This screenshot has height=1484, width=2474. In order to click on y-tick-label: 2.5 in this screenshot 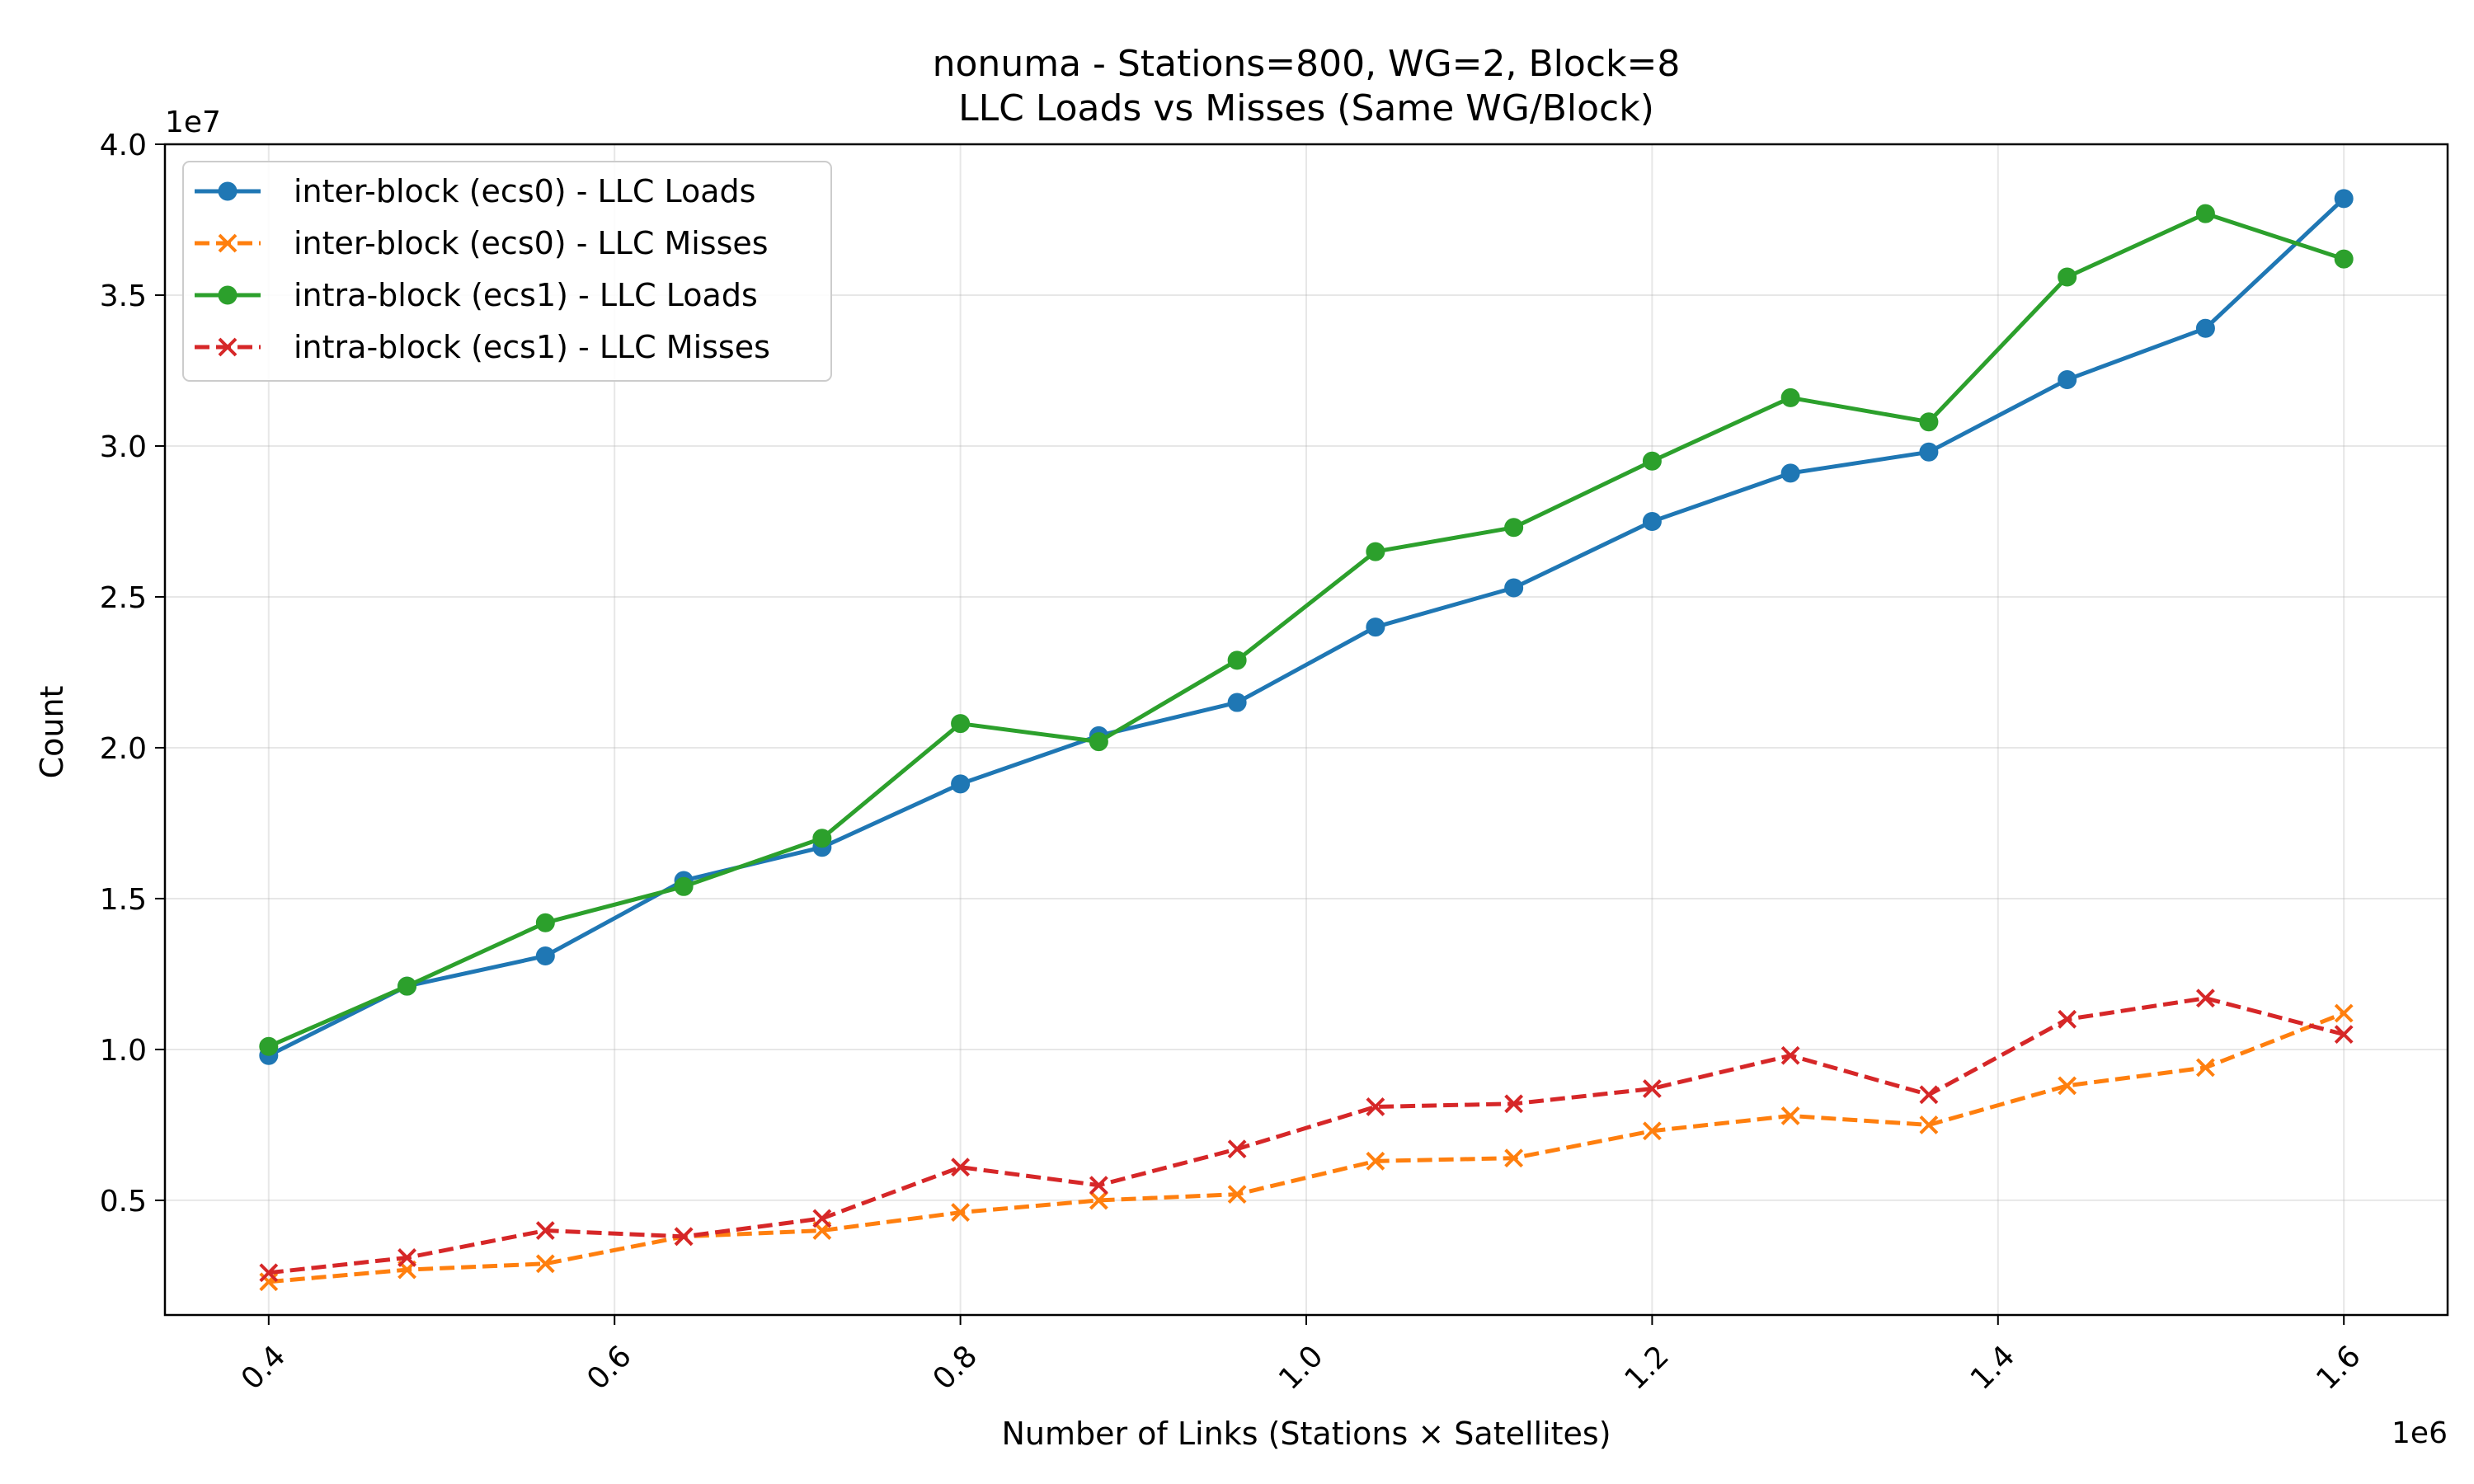, I will do `click(123, 598)`.